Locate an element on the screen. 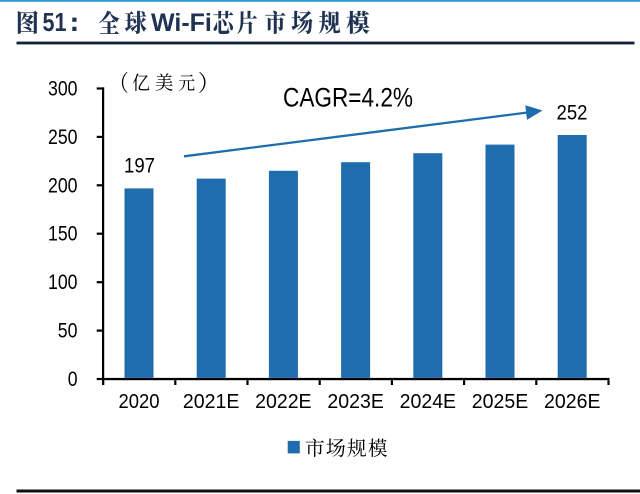 Image resolution: width=640 pixels, height=494 pixels. svg-text: 51 is located at coordinates (55, 22).